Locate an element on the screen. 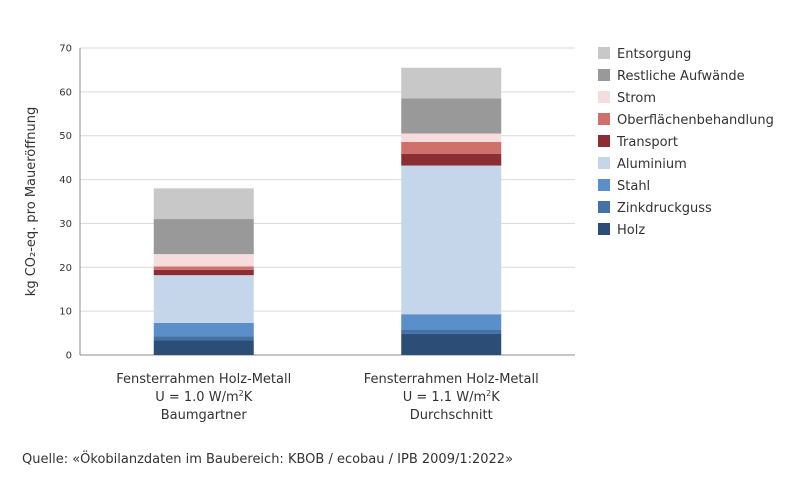 This screenshot has width=800, height=490. y-tick-label: 50 is located at coordinates (65, 136).